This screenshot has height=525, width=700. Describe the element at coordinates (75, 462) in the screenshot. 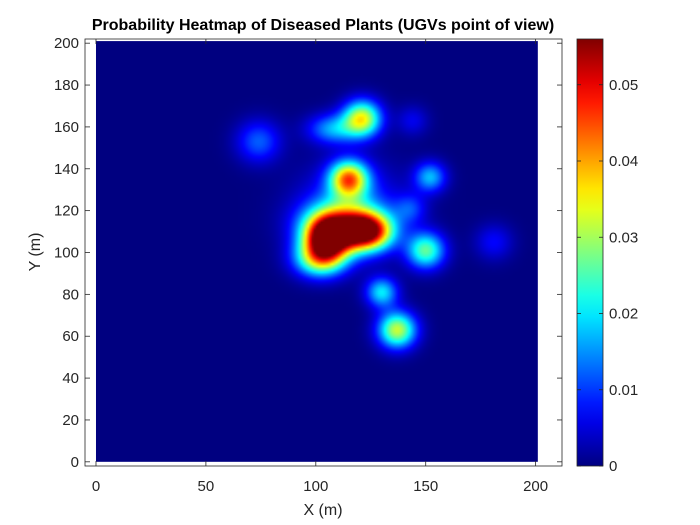

I see `y-tick-label: 0` at that location.